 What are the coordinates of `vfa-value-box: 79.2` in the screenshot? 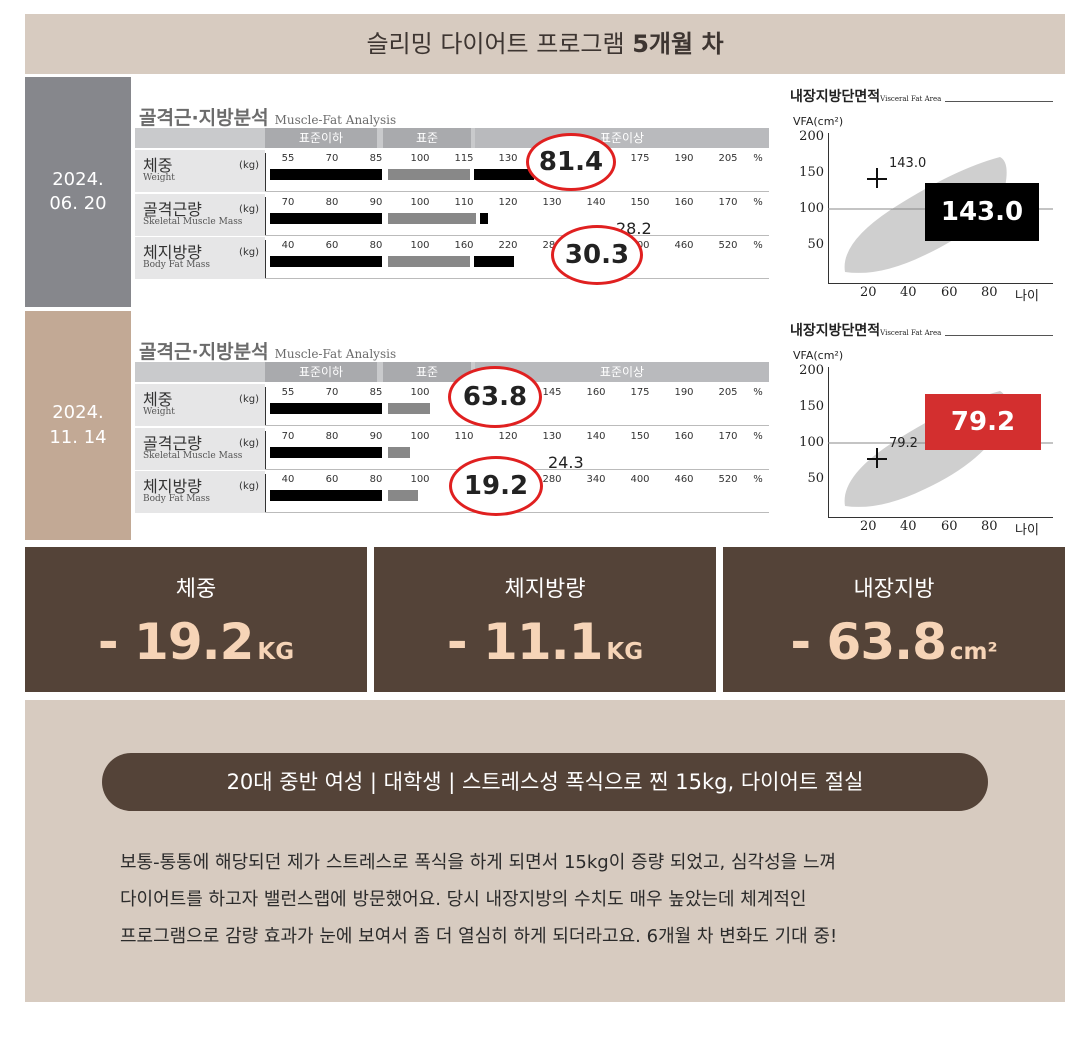 It's located at (983, 422).